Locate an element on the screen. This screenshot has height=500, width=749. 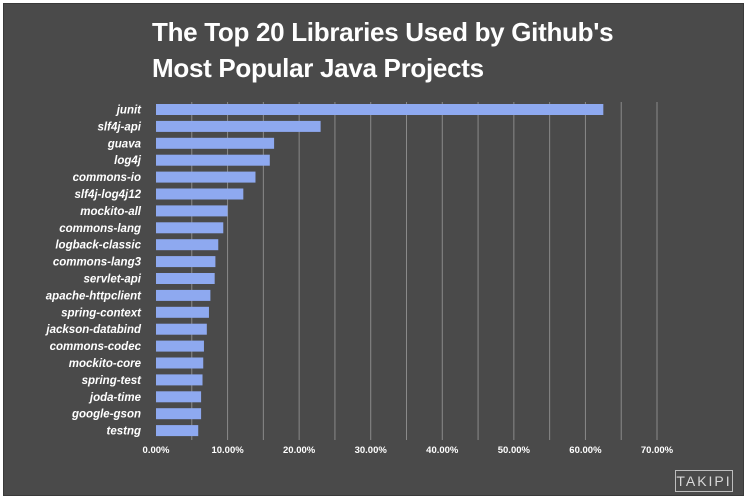
x-tick-label: 20.00% is located at coordinates (299, 450).